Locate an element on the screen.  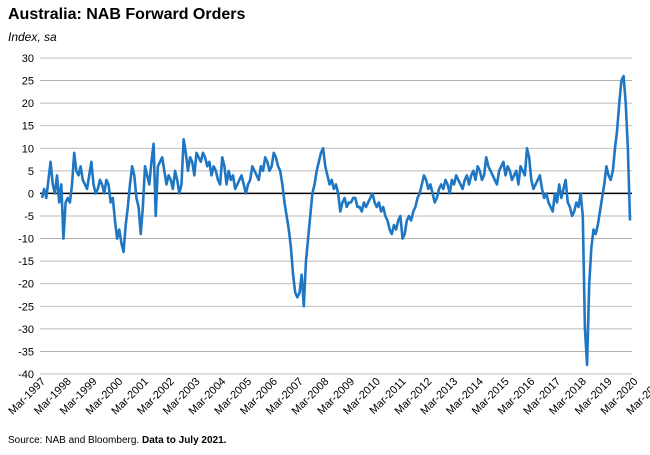
y-tick-label: -35 is located at coordinates (26, 352).